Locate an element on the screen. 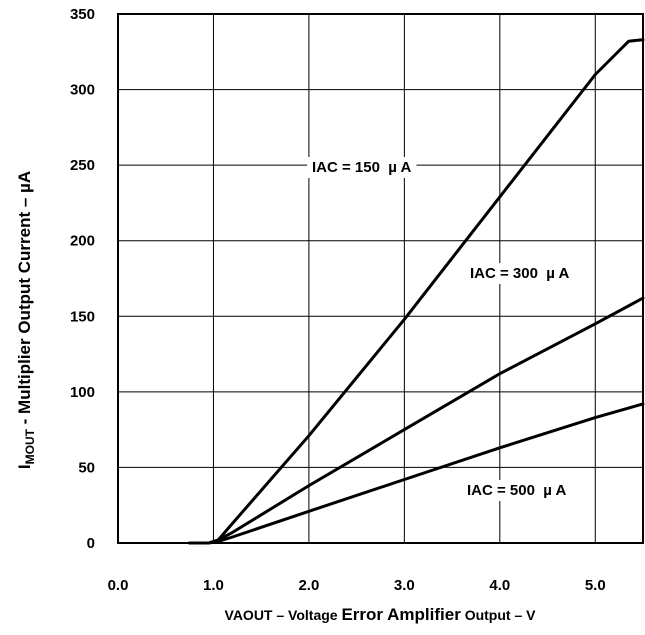  y-axis-label-subscript: MOUT is located at coordinates (30, 446).